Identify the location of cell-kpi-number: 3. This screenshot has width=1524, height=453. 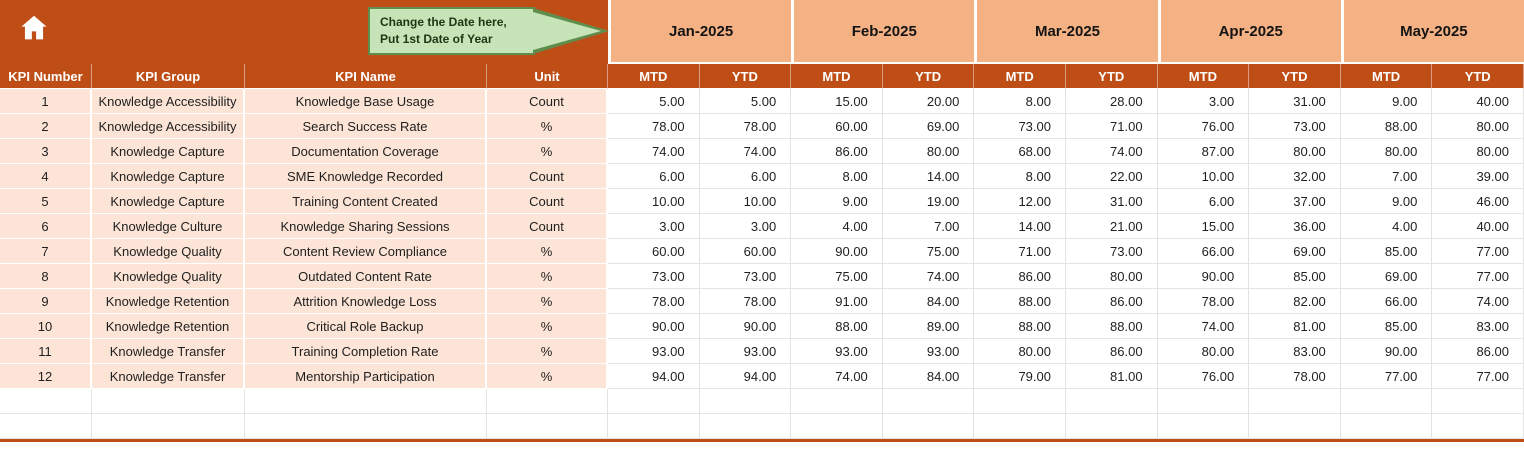
(46, 151).